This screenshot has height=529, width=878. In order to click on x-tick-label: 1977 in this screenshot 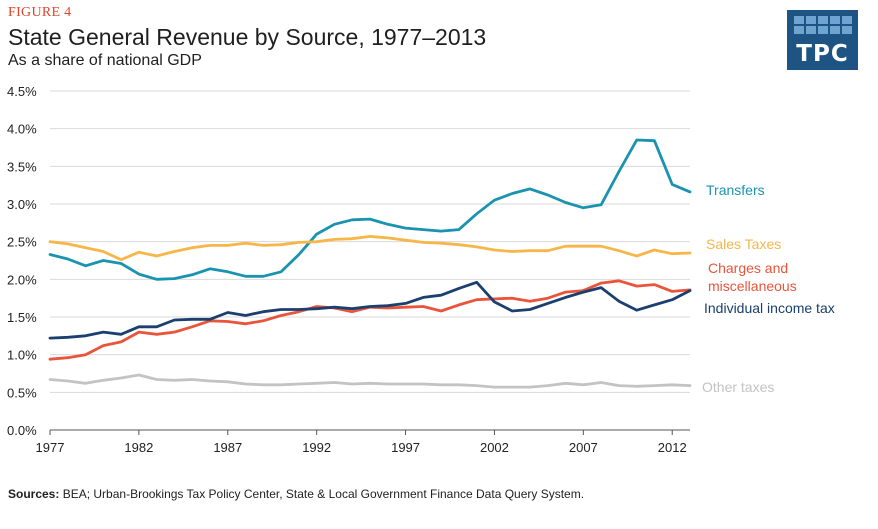, I will do `click(50, 447)`.